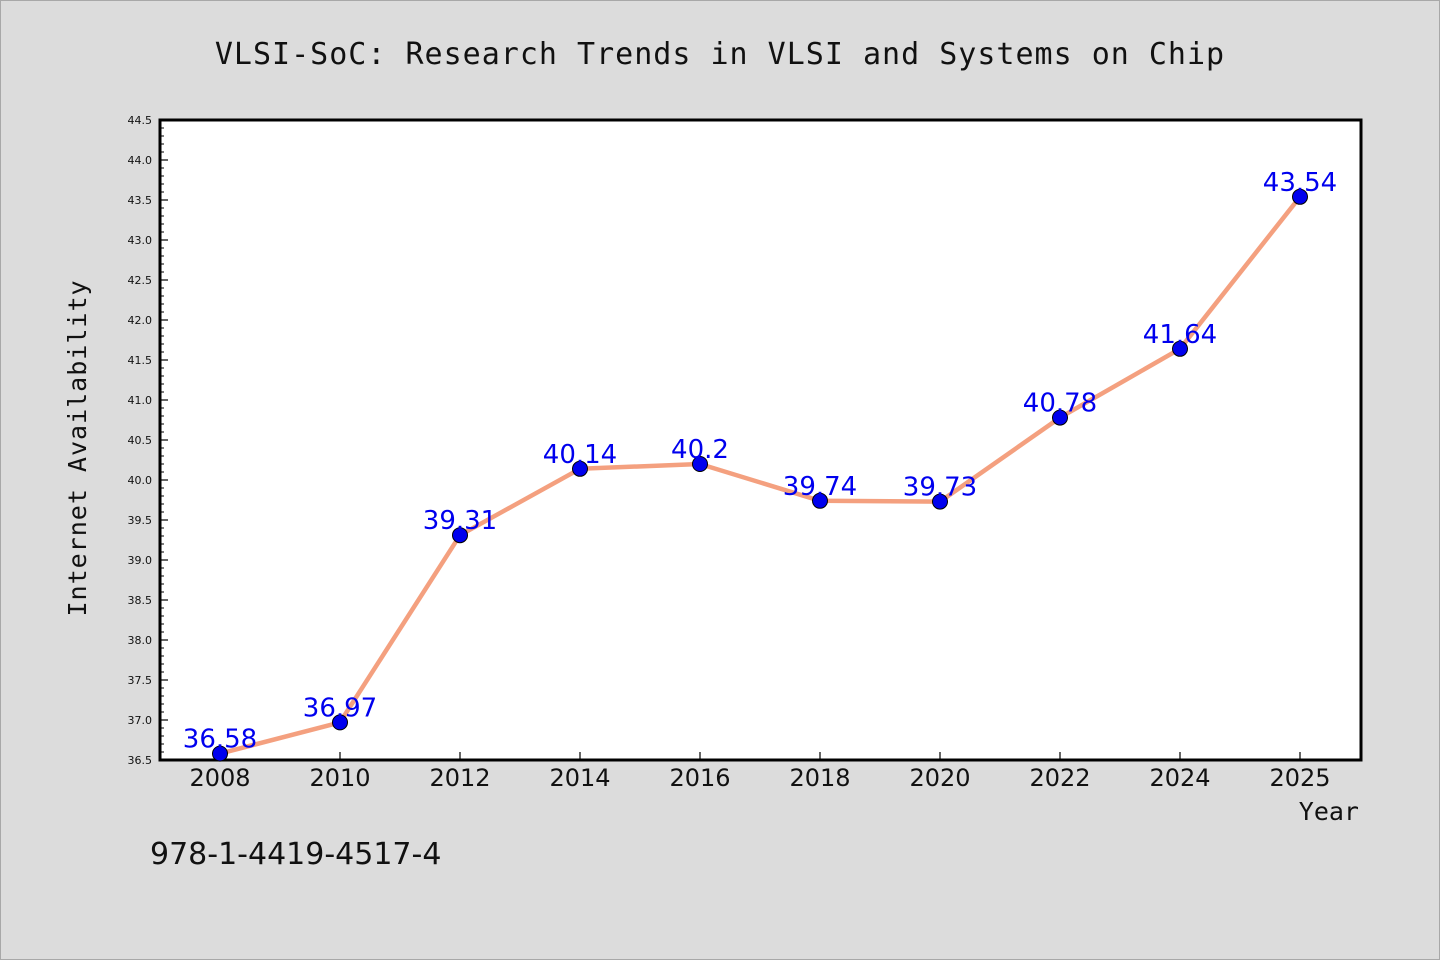 This screenshot has height=960, width=1440. I want to click on y-tick-label: 43.5, so click(140, 200).